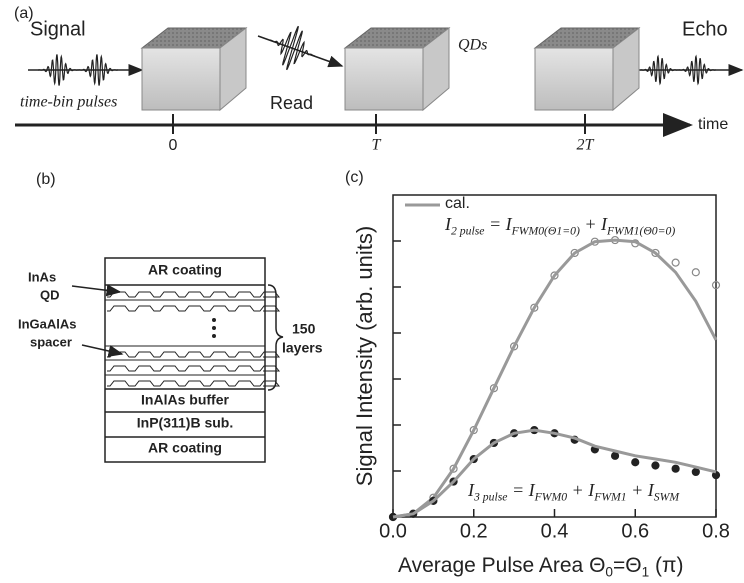 This screenshot has height=583, width=744. I want to click on layer: InAlAs buffer, so click(185, 400).